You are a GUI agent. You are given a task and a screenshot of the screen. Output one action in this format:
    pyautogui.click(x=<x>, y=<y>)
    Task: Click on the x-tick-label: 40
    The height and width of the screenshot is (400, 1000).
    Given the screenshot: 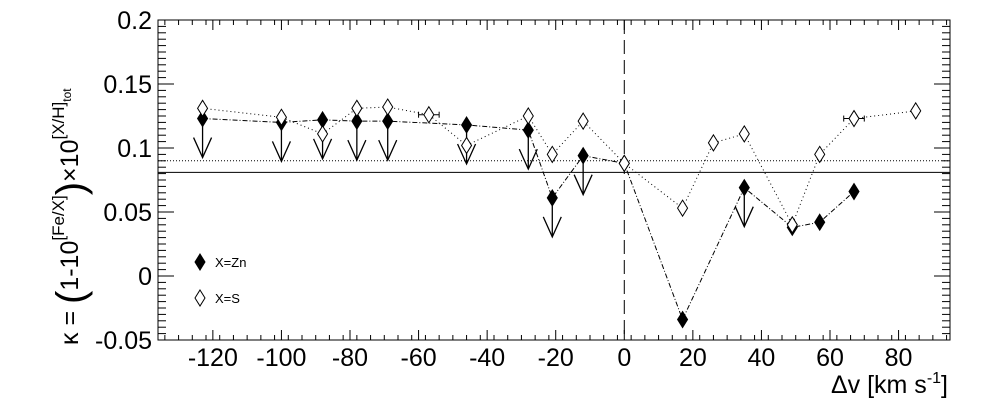 What is the action you would take?
    pyautogui.click(x=762, y=358)
    